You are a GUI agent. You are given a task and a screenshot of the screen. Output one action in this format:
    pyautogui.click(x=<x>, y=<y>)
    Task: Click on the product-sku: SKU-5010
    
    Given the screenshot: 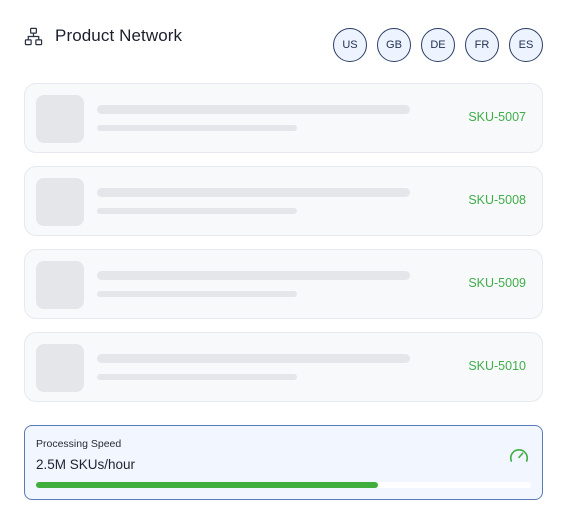 What is the action you would take?
    pyautogui.click(x=497, y=366)
    